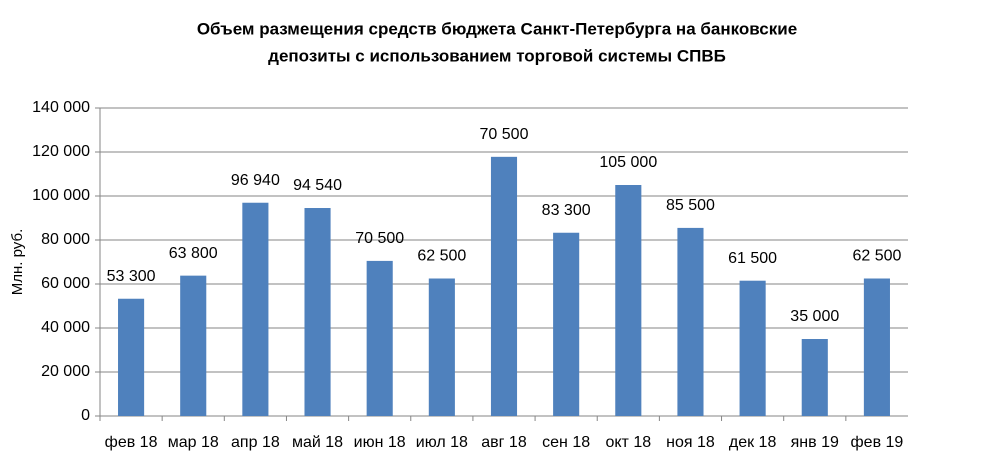 The width and height of the screenshot is (994, 454). I want to click on x-tick-label: дек 18, so click(753, 442).